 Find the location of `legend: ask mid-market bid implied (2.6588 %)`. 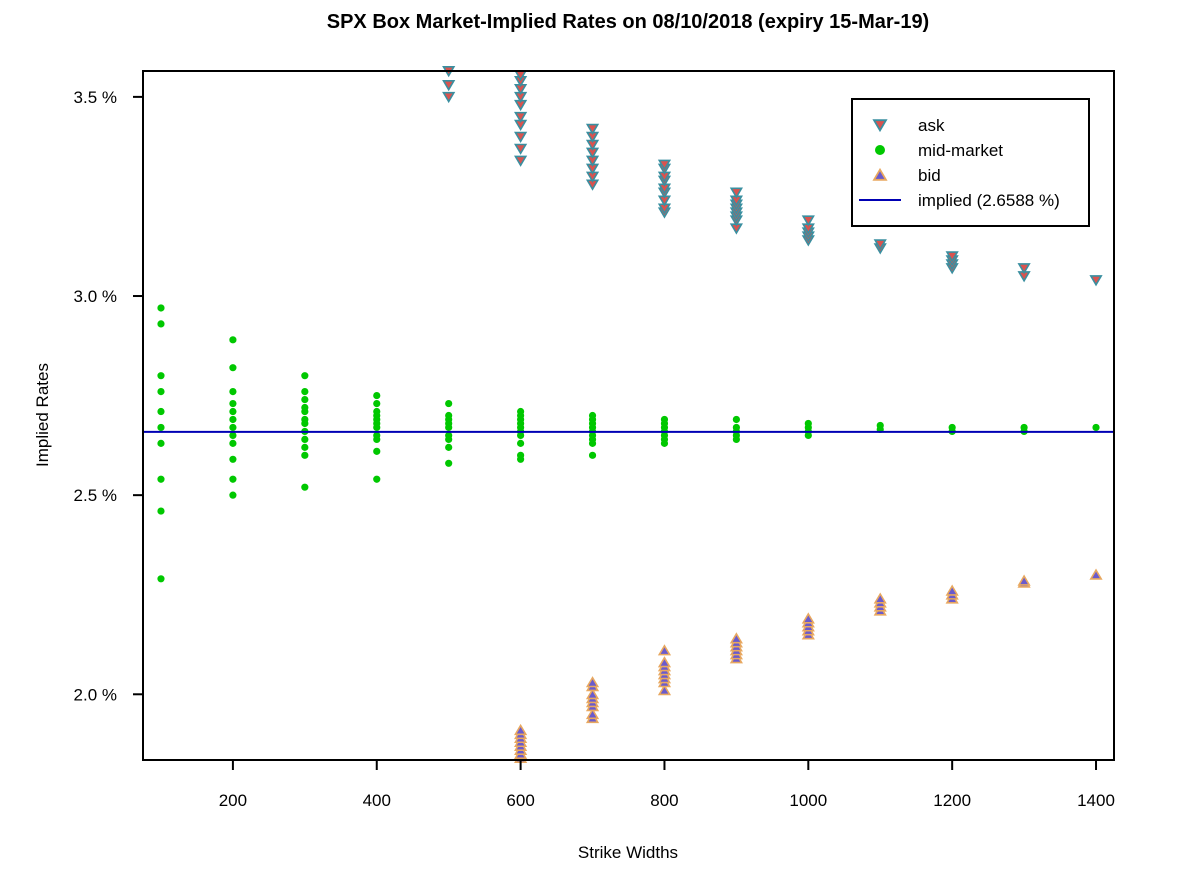

legend: ask mid-market bid implied (2.6588 %) is located at coordinates (970, 162).